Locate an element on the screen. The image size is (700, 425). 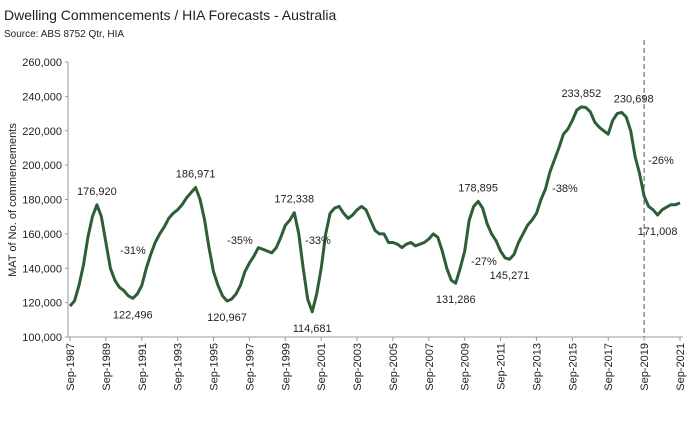
x-tick-label: Sep-2009 is located at coordinates (466, 367).